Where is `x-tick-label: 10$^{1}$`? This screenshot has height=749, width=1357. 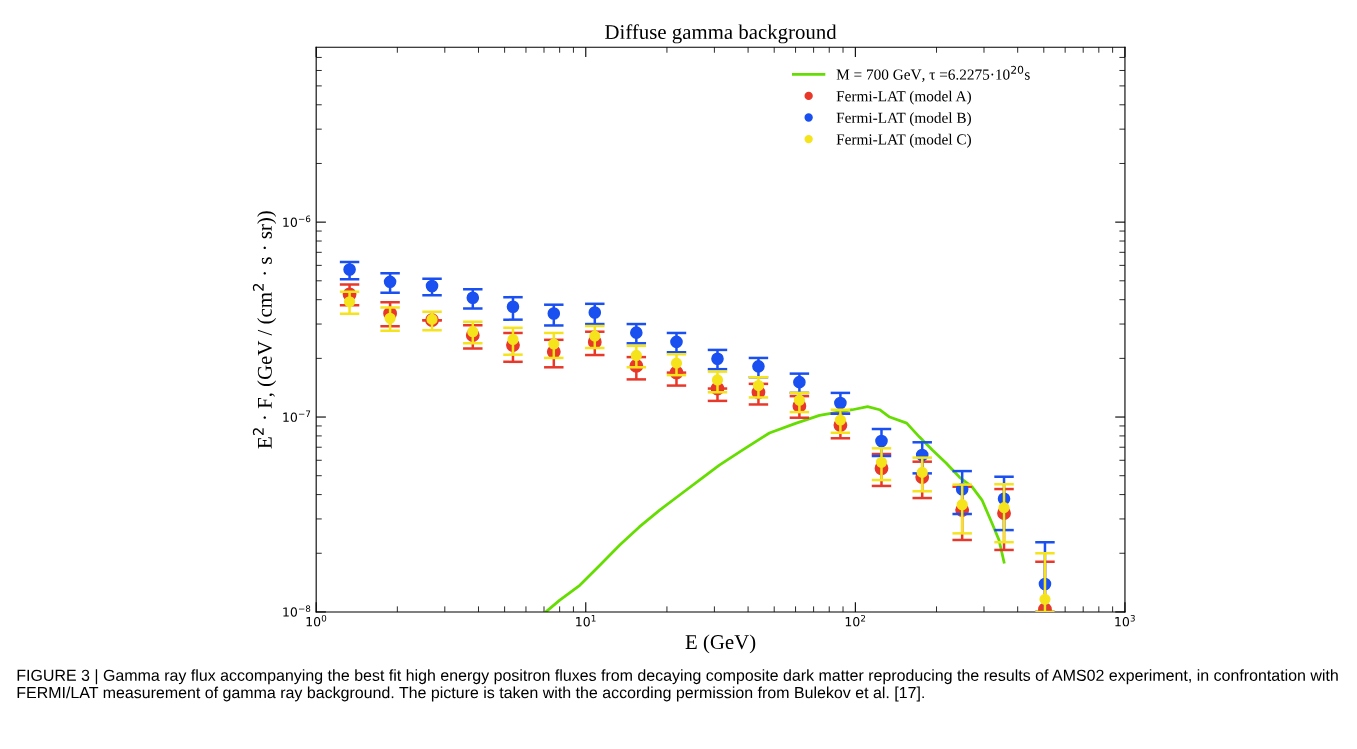 x-tick-label: 10$^{1}$ is located at coordinates (586, 621).